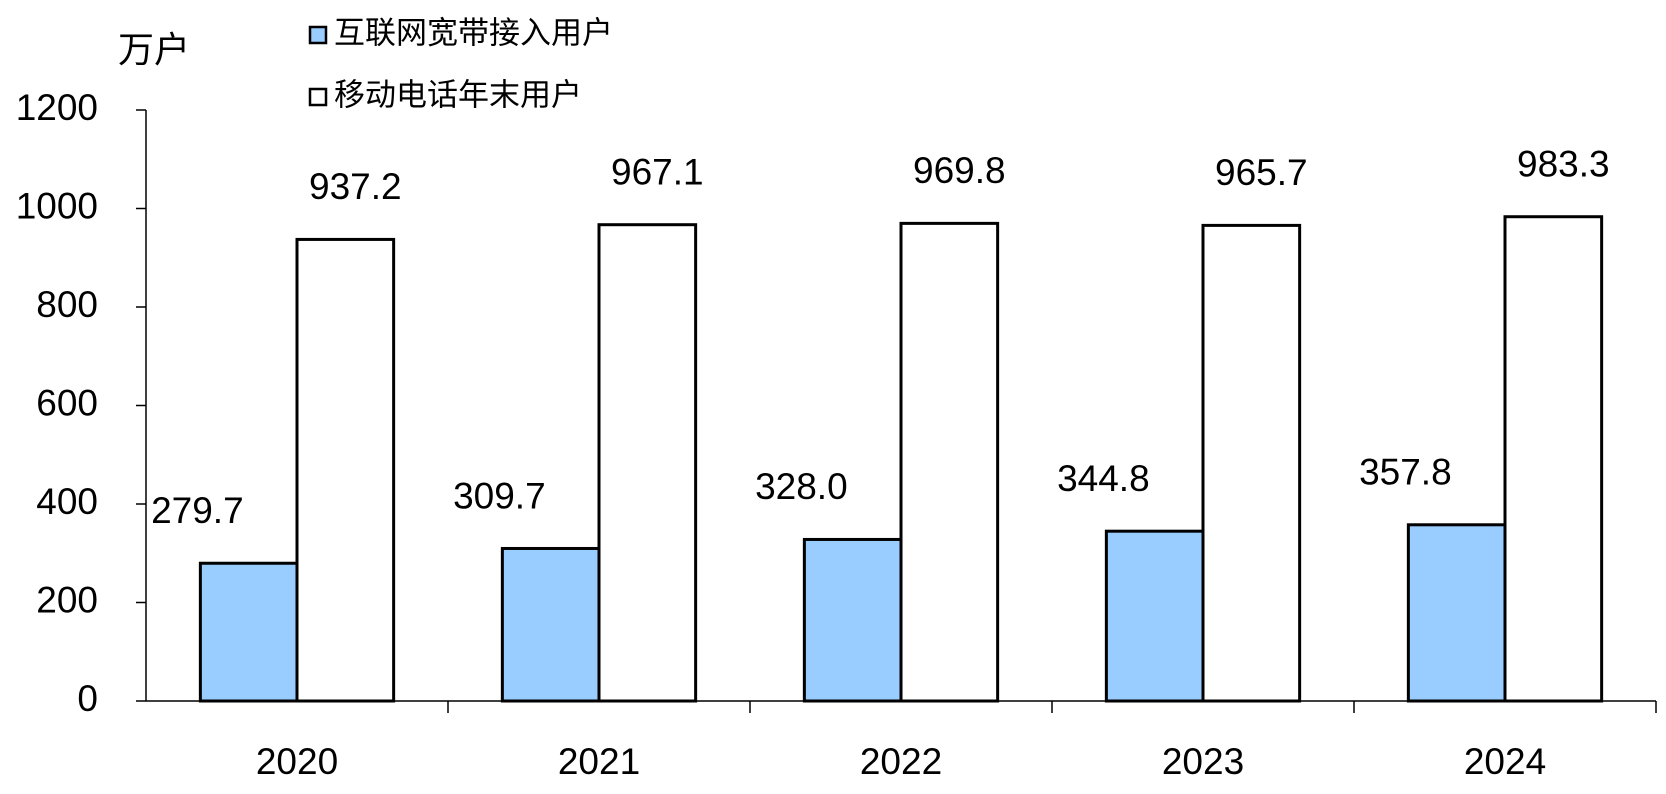 The image size is (1666, 794). Describe the element at coordinates (355, 186) in the screenshot. I see `value-label: 937.2` at that location.